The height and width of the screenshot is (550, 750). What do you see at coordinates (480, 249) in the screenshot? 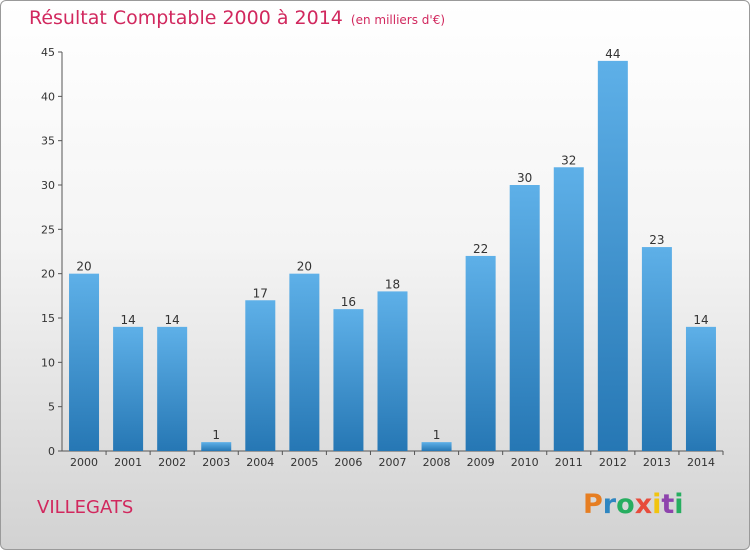
I see `bar-value-label: 22` at bounding box center [480, 249].